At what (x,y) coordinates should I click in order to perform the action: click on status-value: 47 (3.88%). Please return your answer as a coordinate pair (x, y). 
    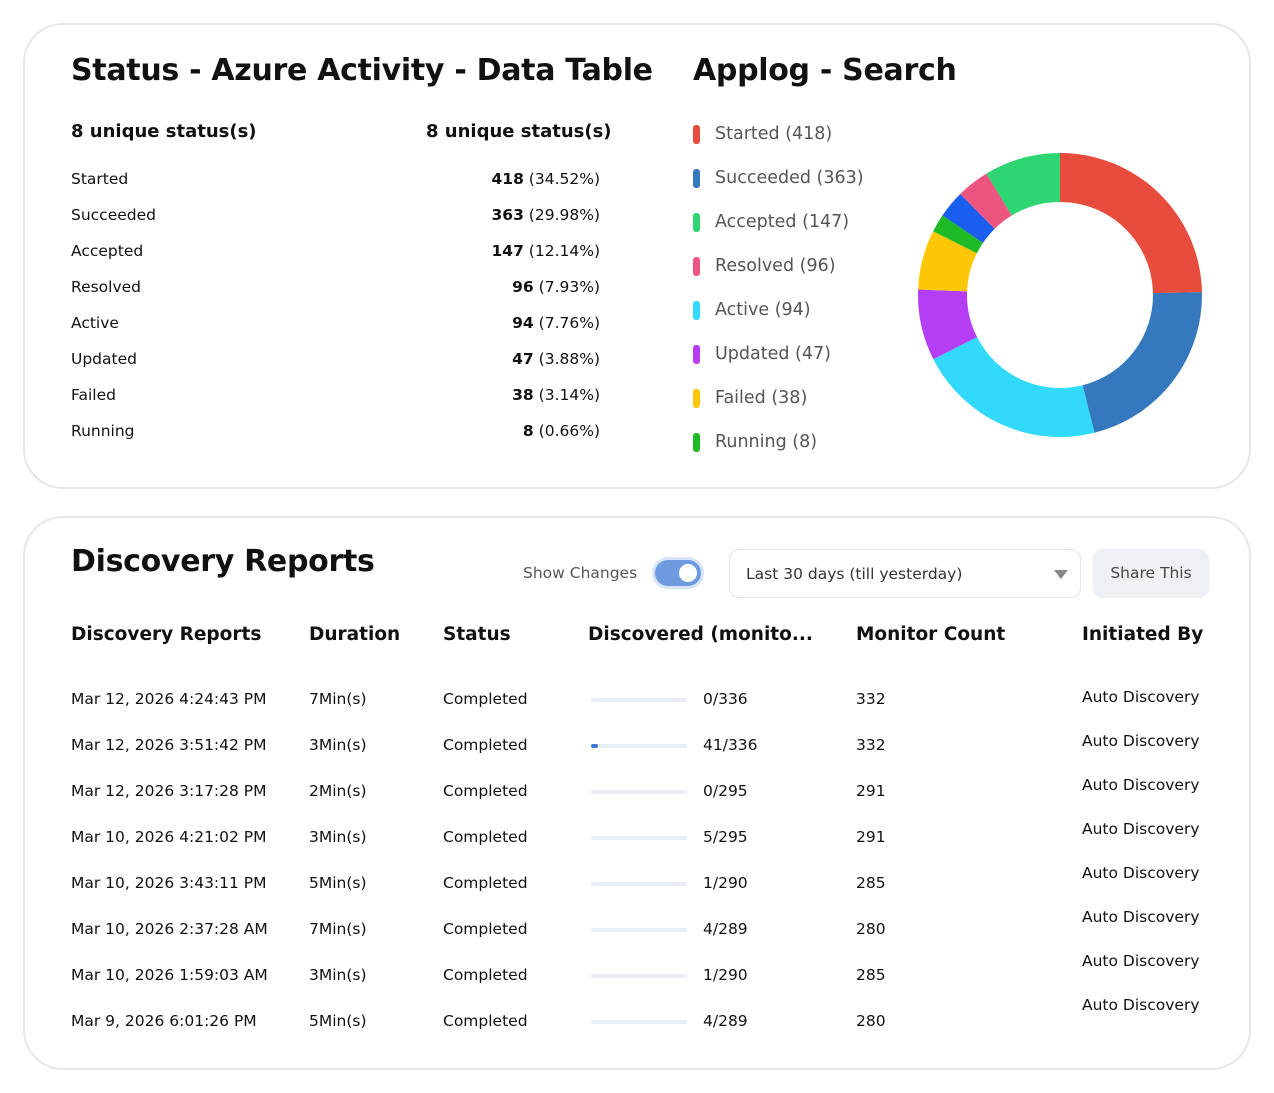
    Looking at the image, I should click on (556, 359).